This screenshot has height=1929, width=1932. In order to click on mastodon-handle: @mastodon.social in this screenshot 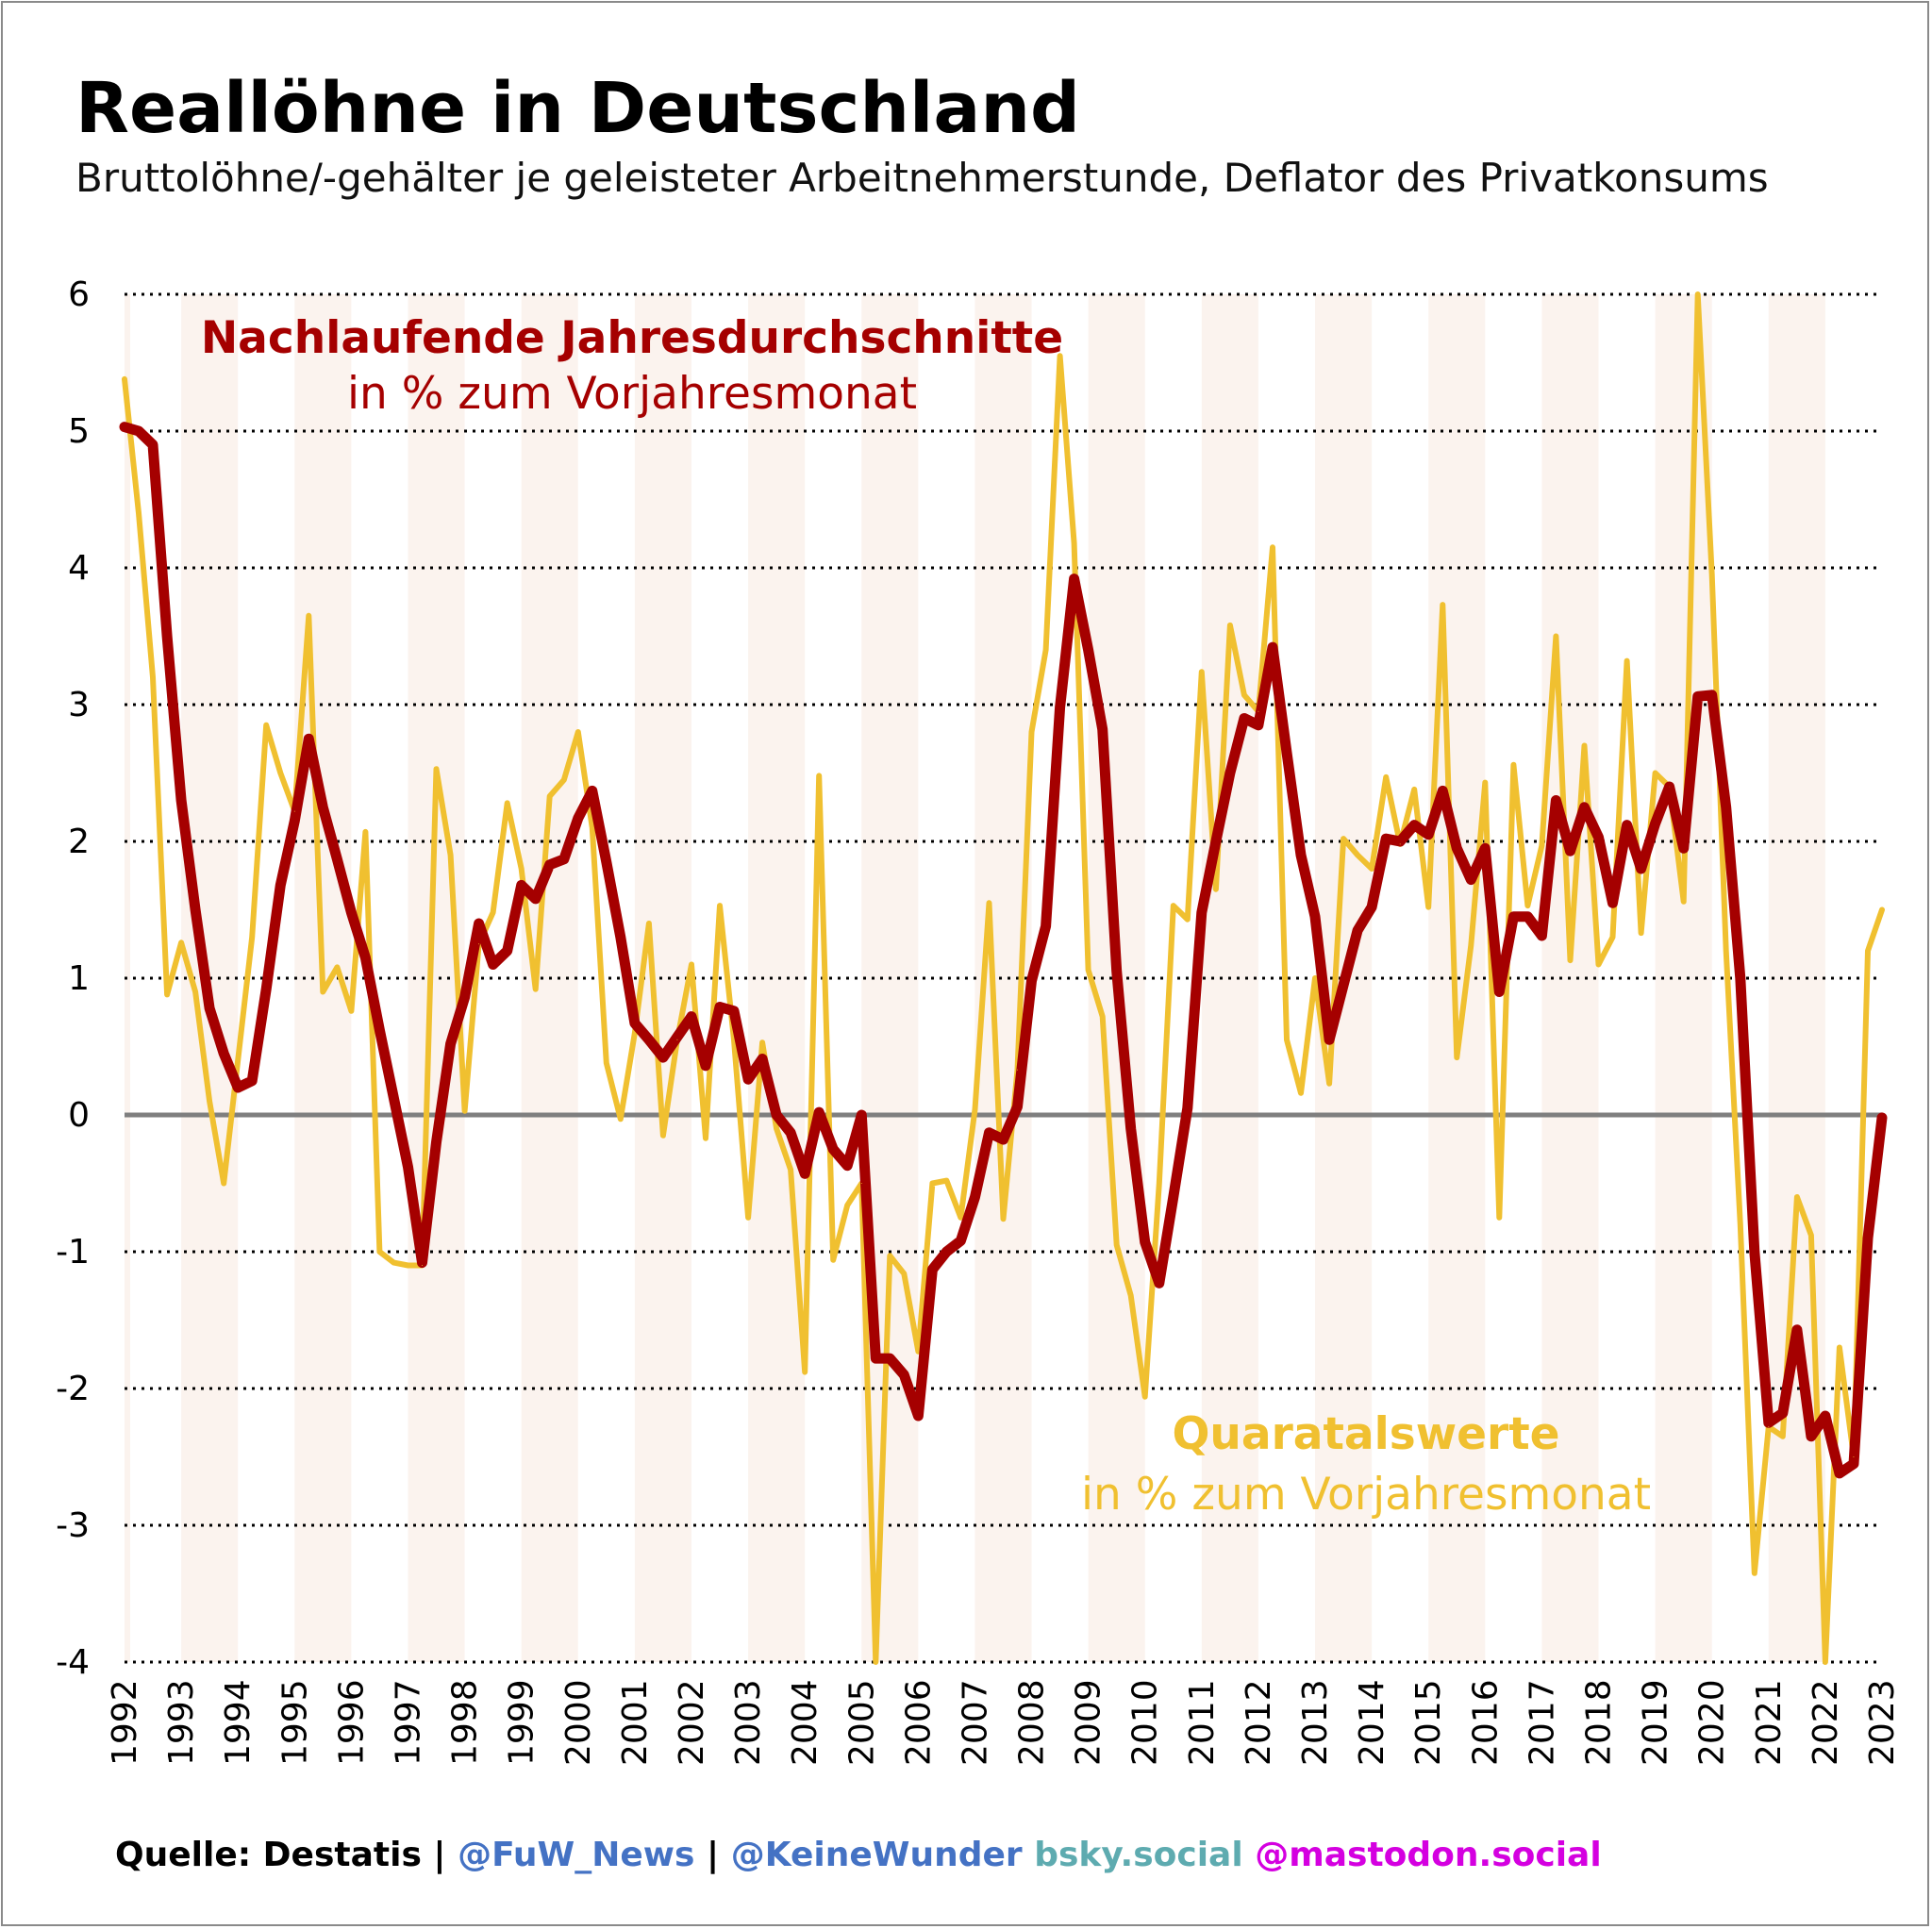, I will do `click(1429, 1855)`.